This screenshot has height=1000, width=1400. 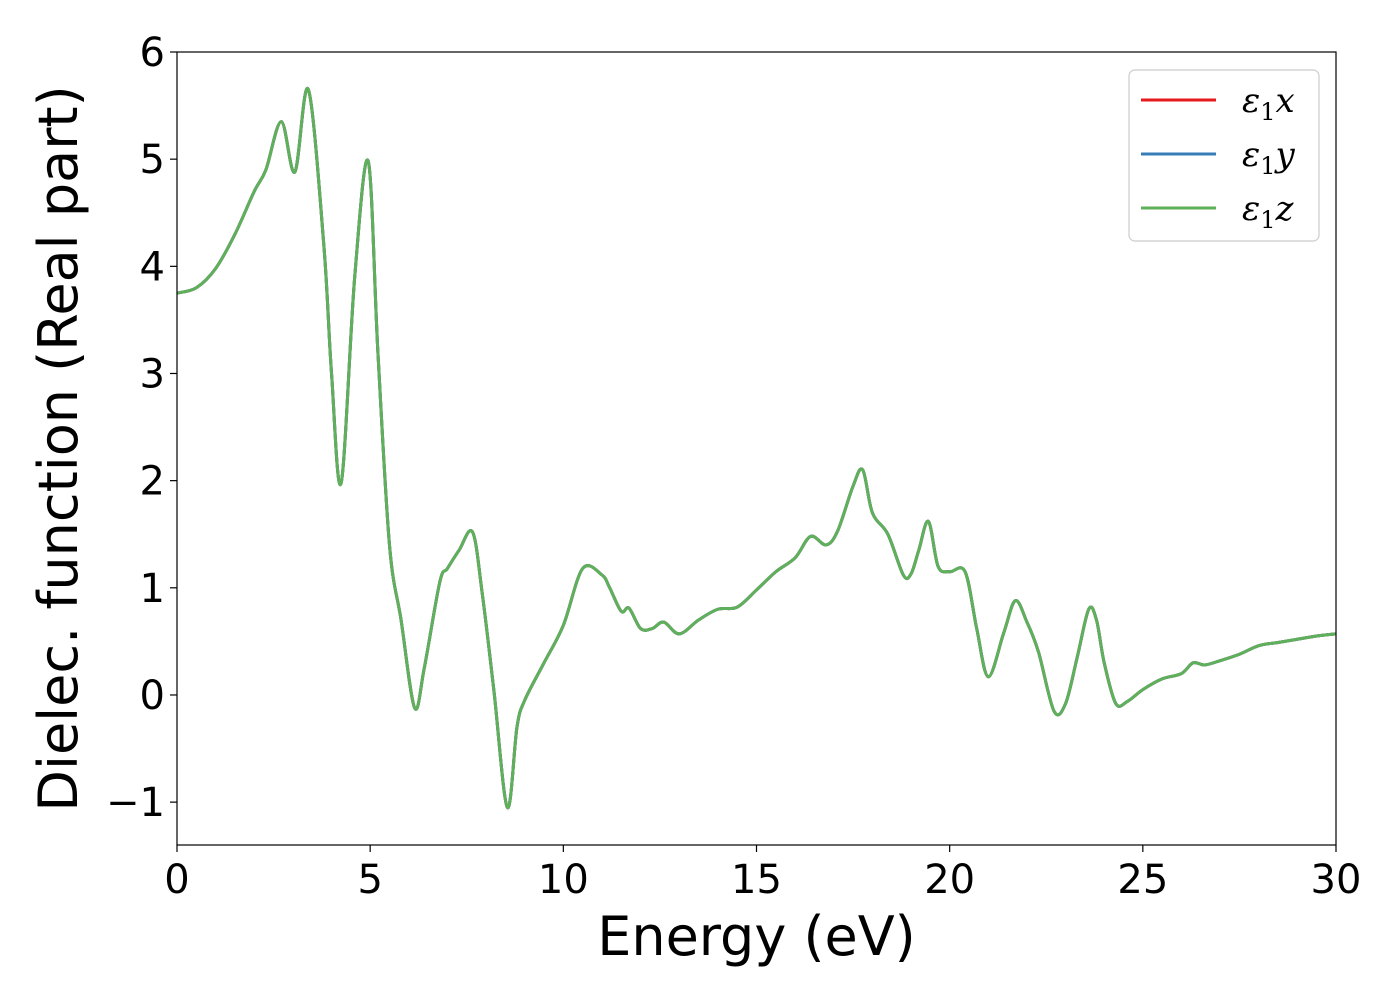 I want to click on x-tick-label: 0, so click(x=176, y=880).